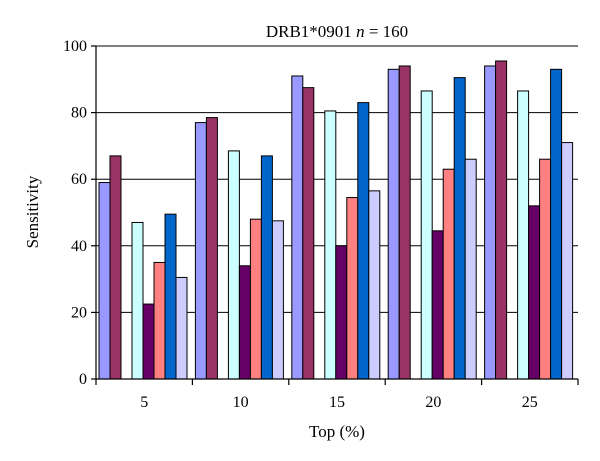 The image size is (600, 461). What do you see at coordinates (32, 211) in the screenshot?
I see `y-axis-title: Sensitivity` at bounding box center [32, 211].